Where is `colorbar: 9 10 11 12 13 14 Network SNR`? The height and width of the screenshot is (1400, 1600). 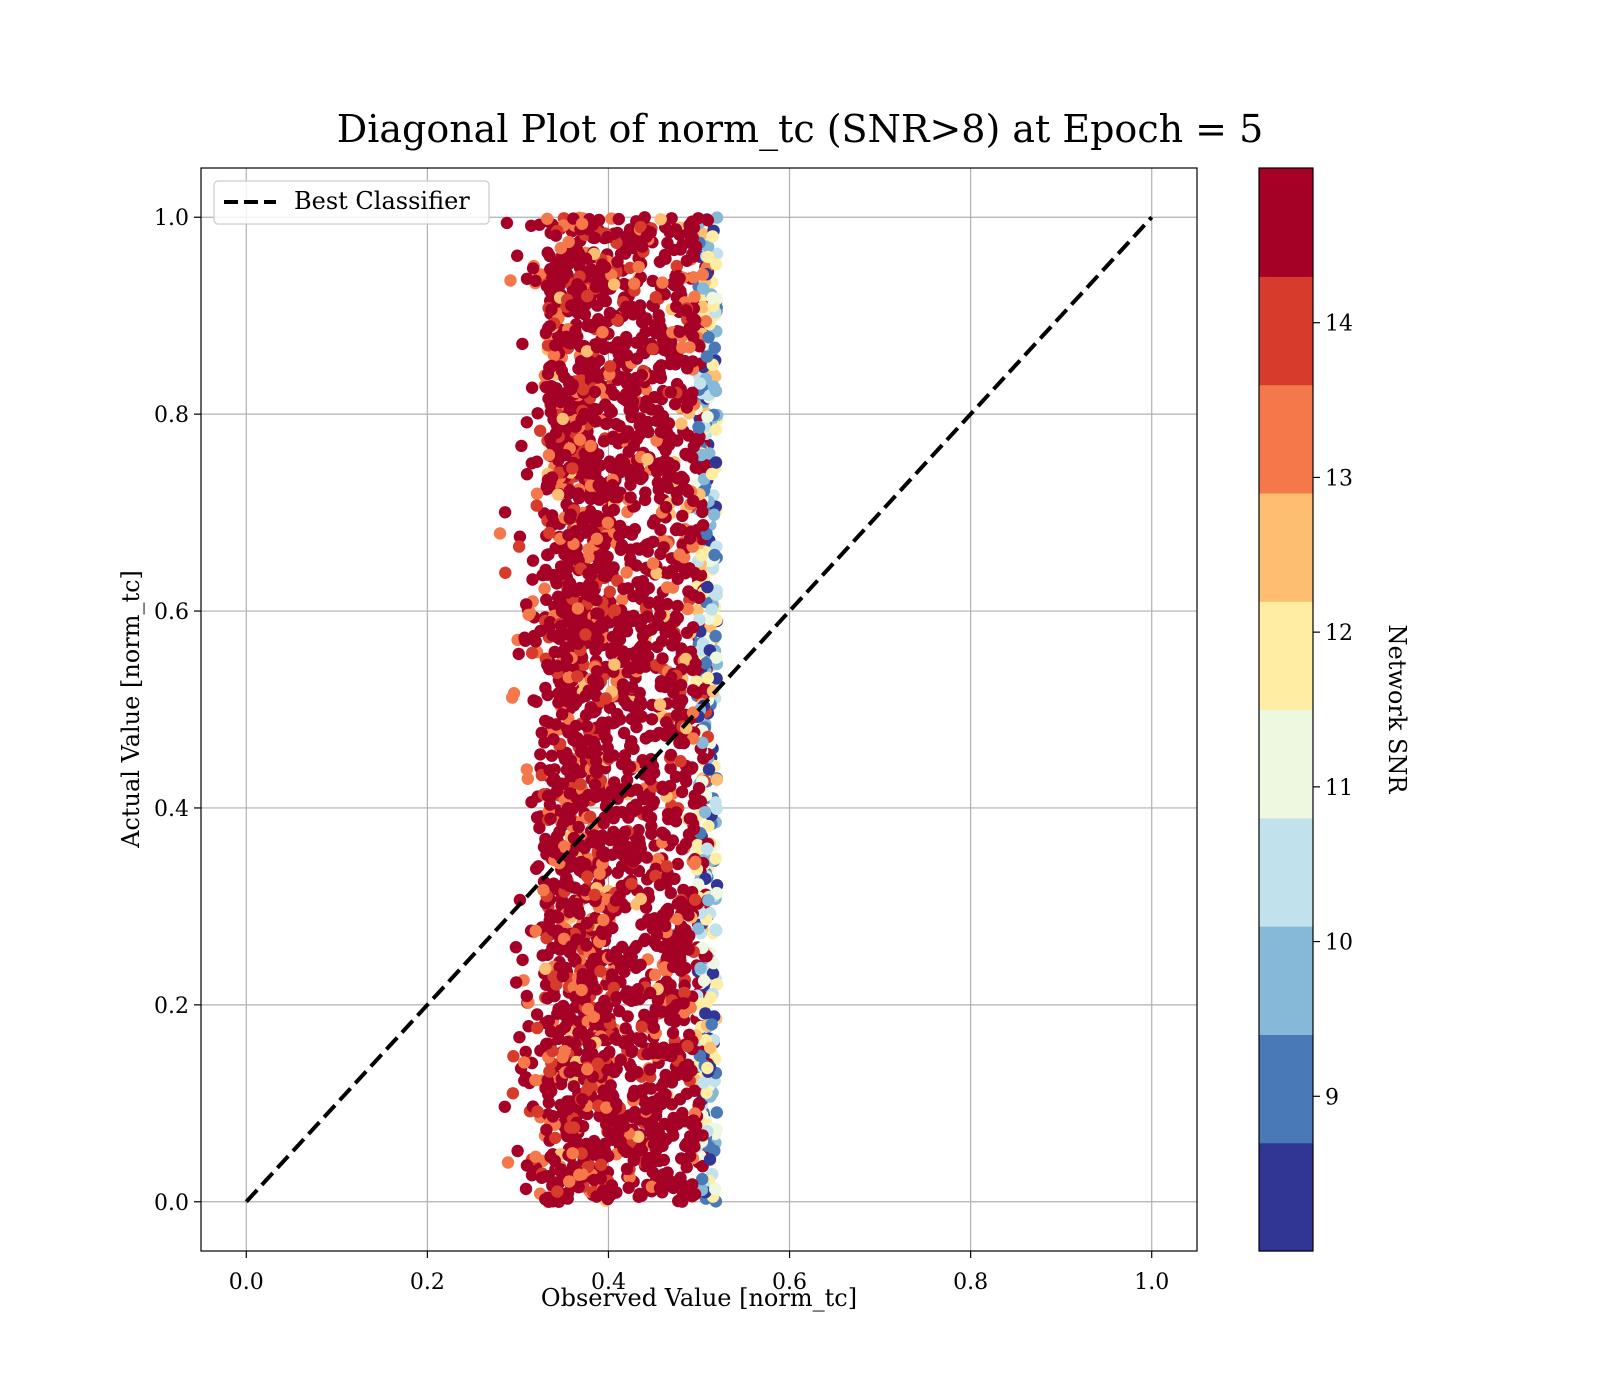
colorbar: 9 10 11 12 13 14 Network SNR is located at coordinates (1334, 709).